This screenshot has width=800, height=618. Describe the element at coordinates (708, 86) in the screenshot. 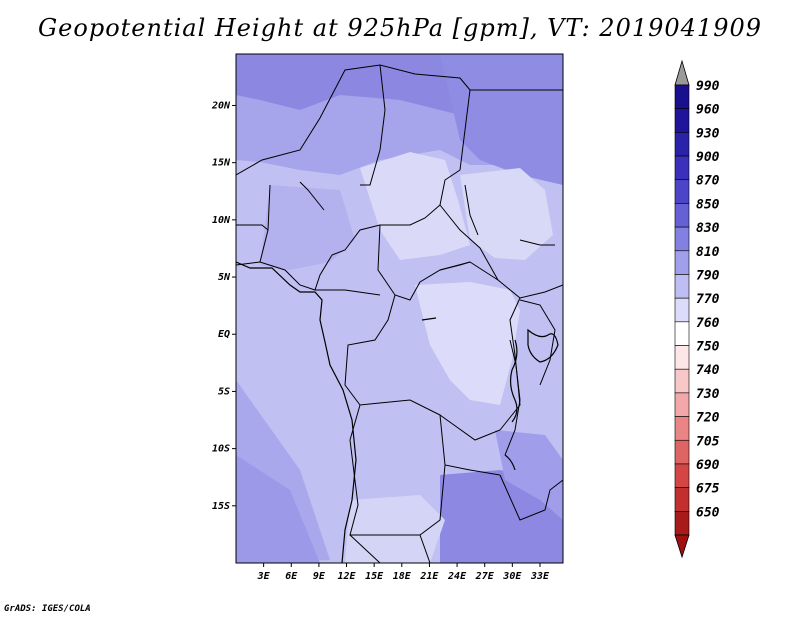

I see `colorbar-label: 990` at that location.